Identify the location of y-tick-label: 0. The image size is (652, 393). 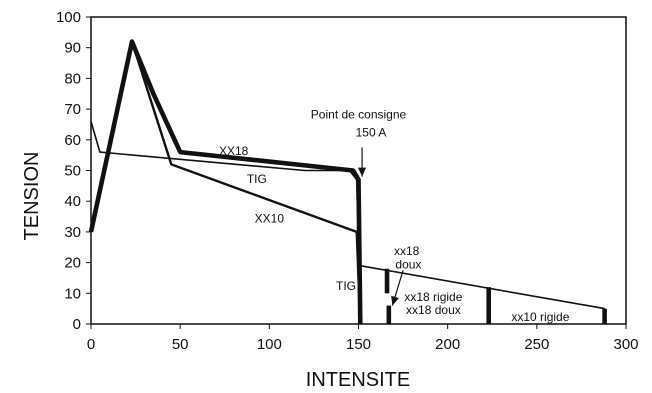
(77, 324).